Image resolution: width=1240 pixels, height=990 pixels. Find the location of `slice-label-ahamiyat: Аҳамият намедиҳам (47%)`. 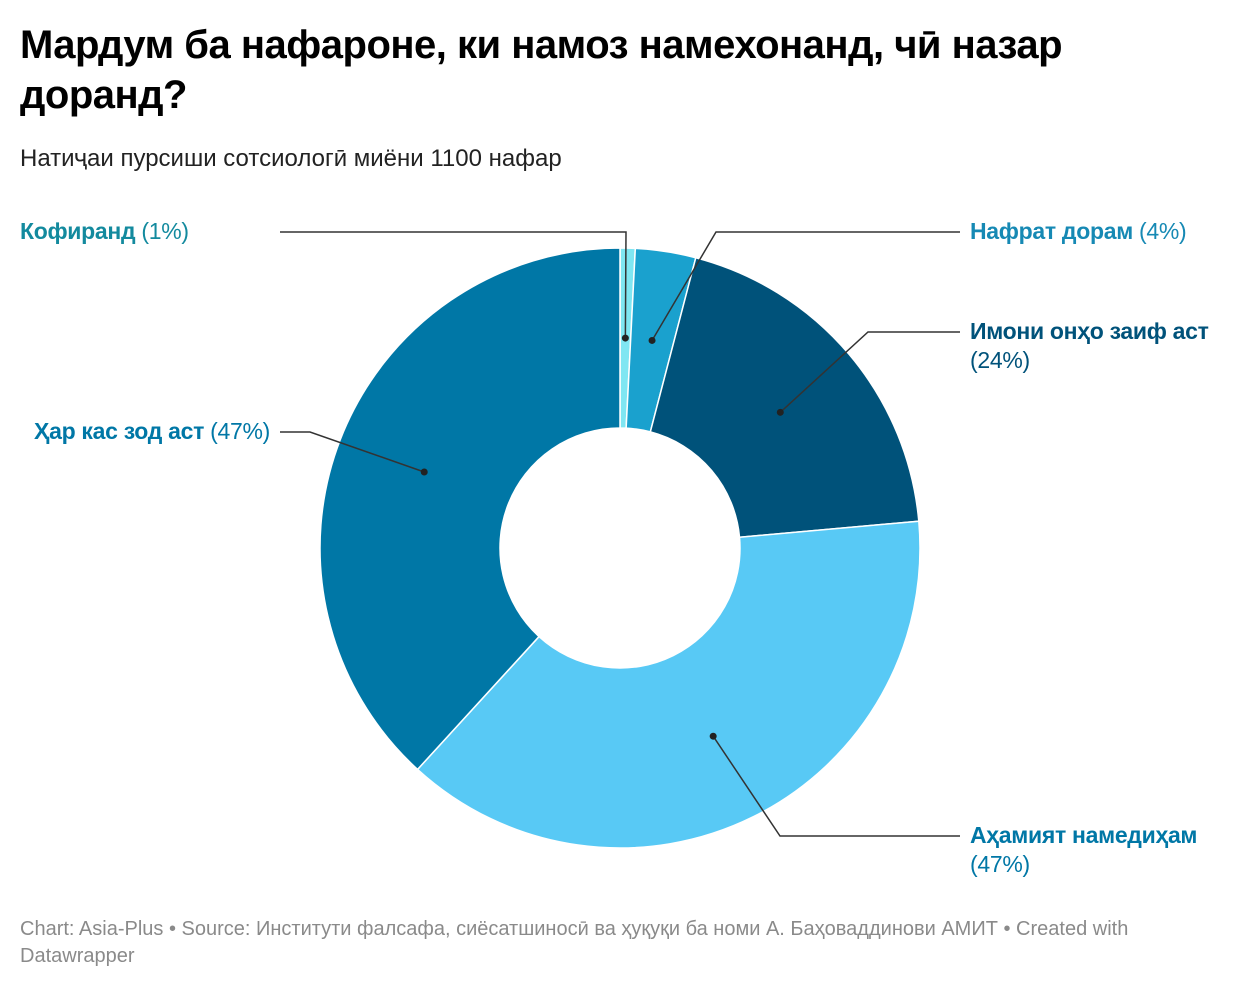

slice-label-ahamiyat: Аҳамият намедиҳам (47%) is located at coordinates (1090, 850).